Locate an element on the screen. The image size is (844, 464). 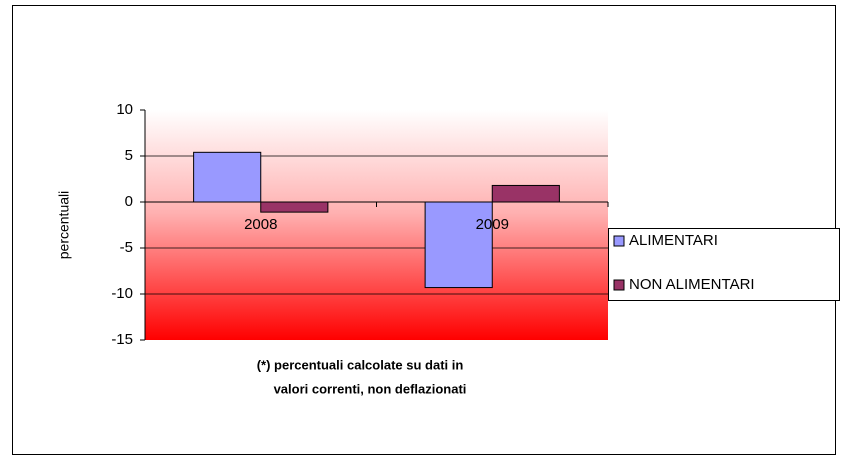
note: valori correnti, non deflazionati is located at coordinates (370, 388).